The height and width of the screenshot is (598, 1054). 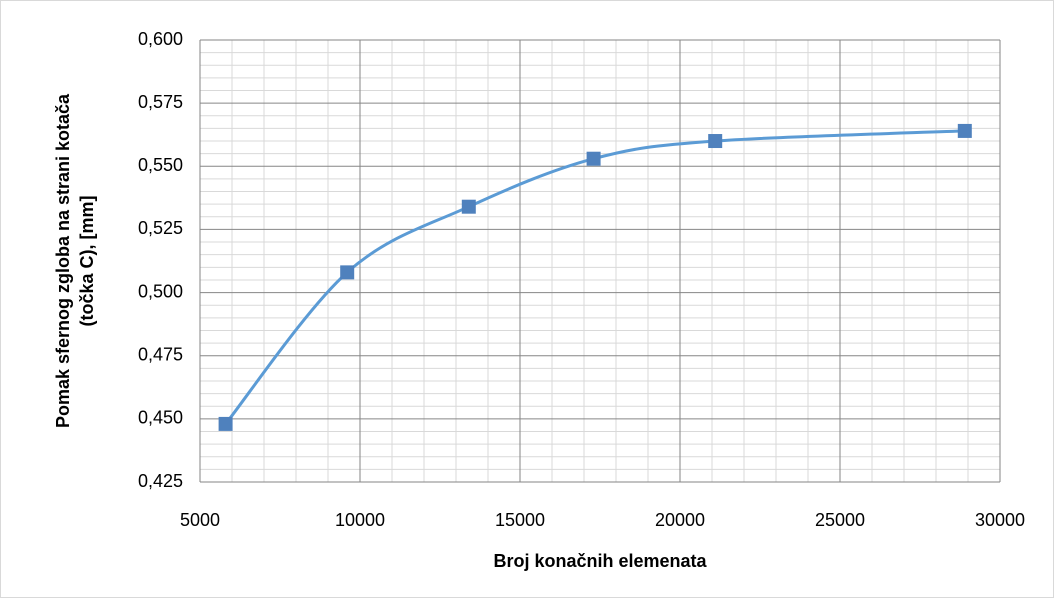 I want to click on y-tick-label: 0,575, so click(x=160, y=102).